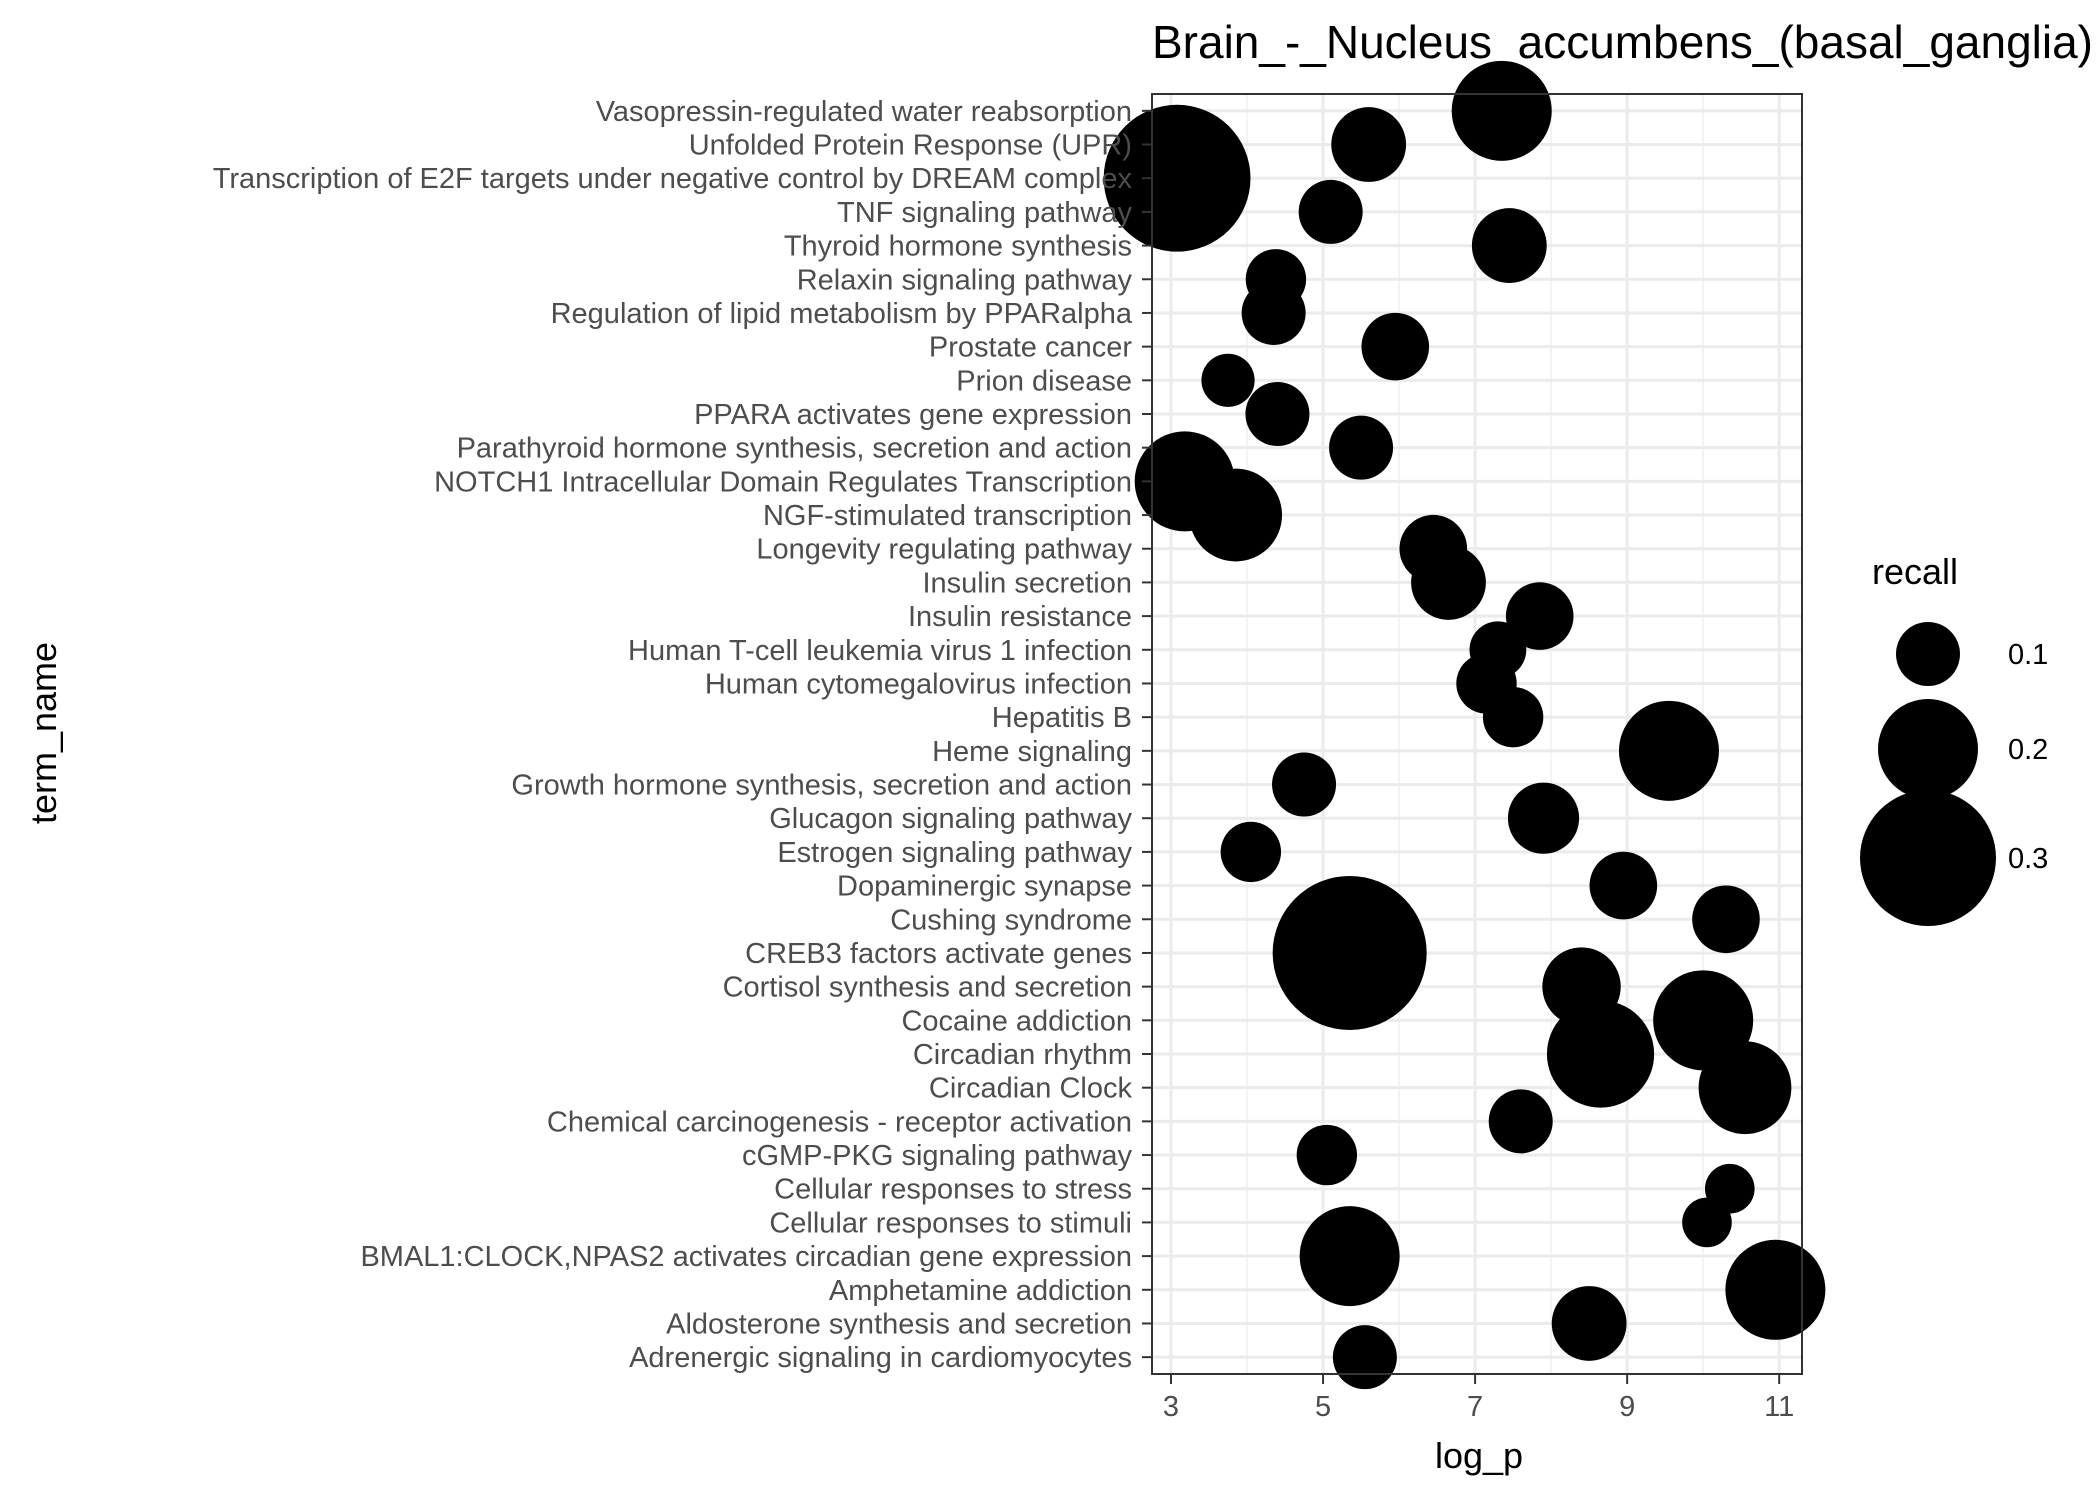  I want to click on x-tick-label: 11, so click(1779, 1407).